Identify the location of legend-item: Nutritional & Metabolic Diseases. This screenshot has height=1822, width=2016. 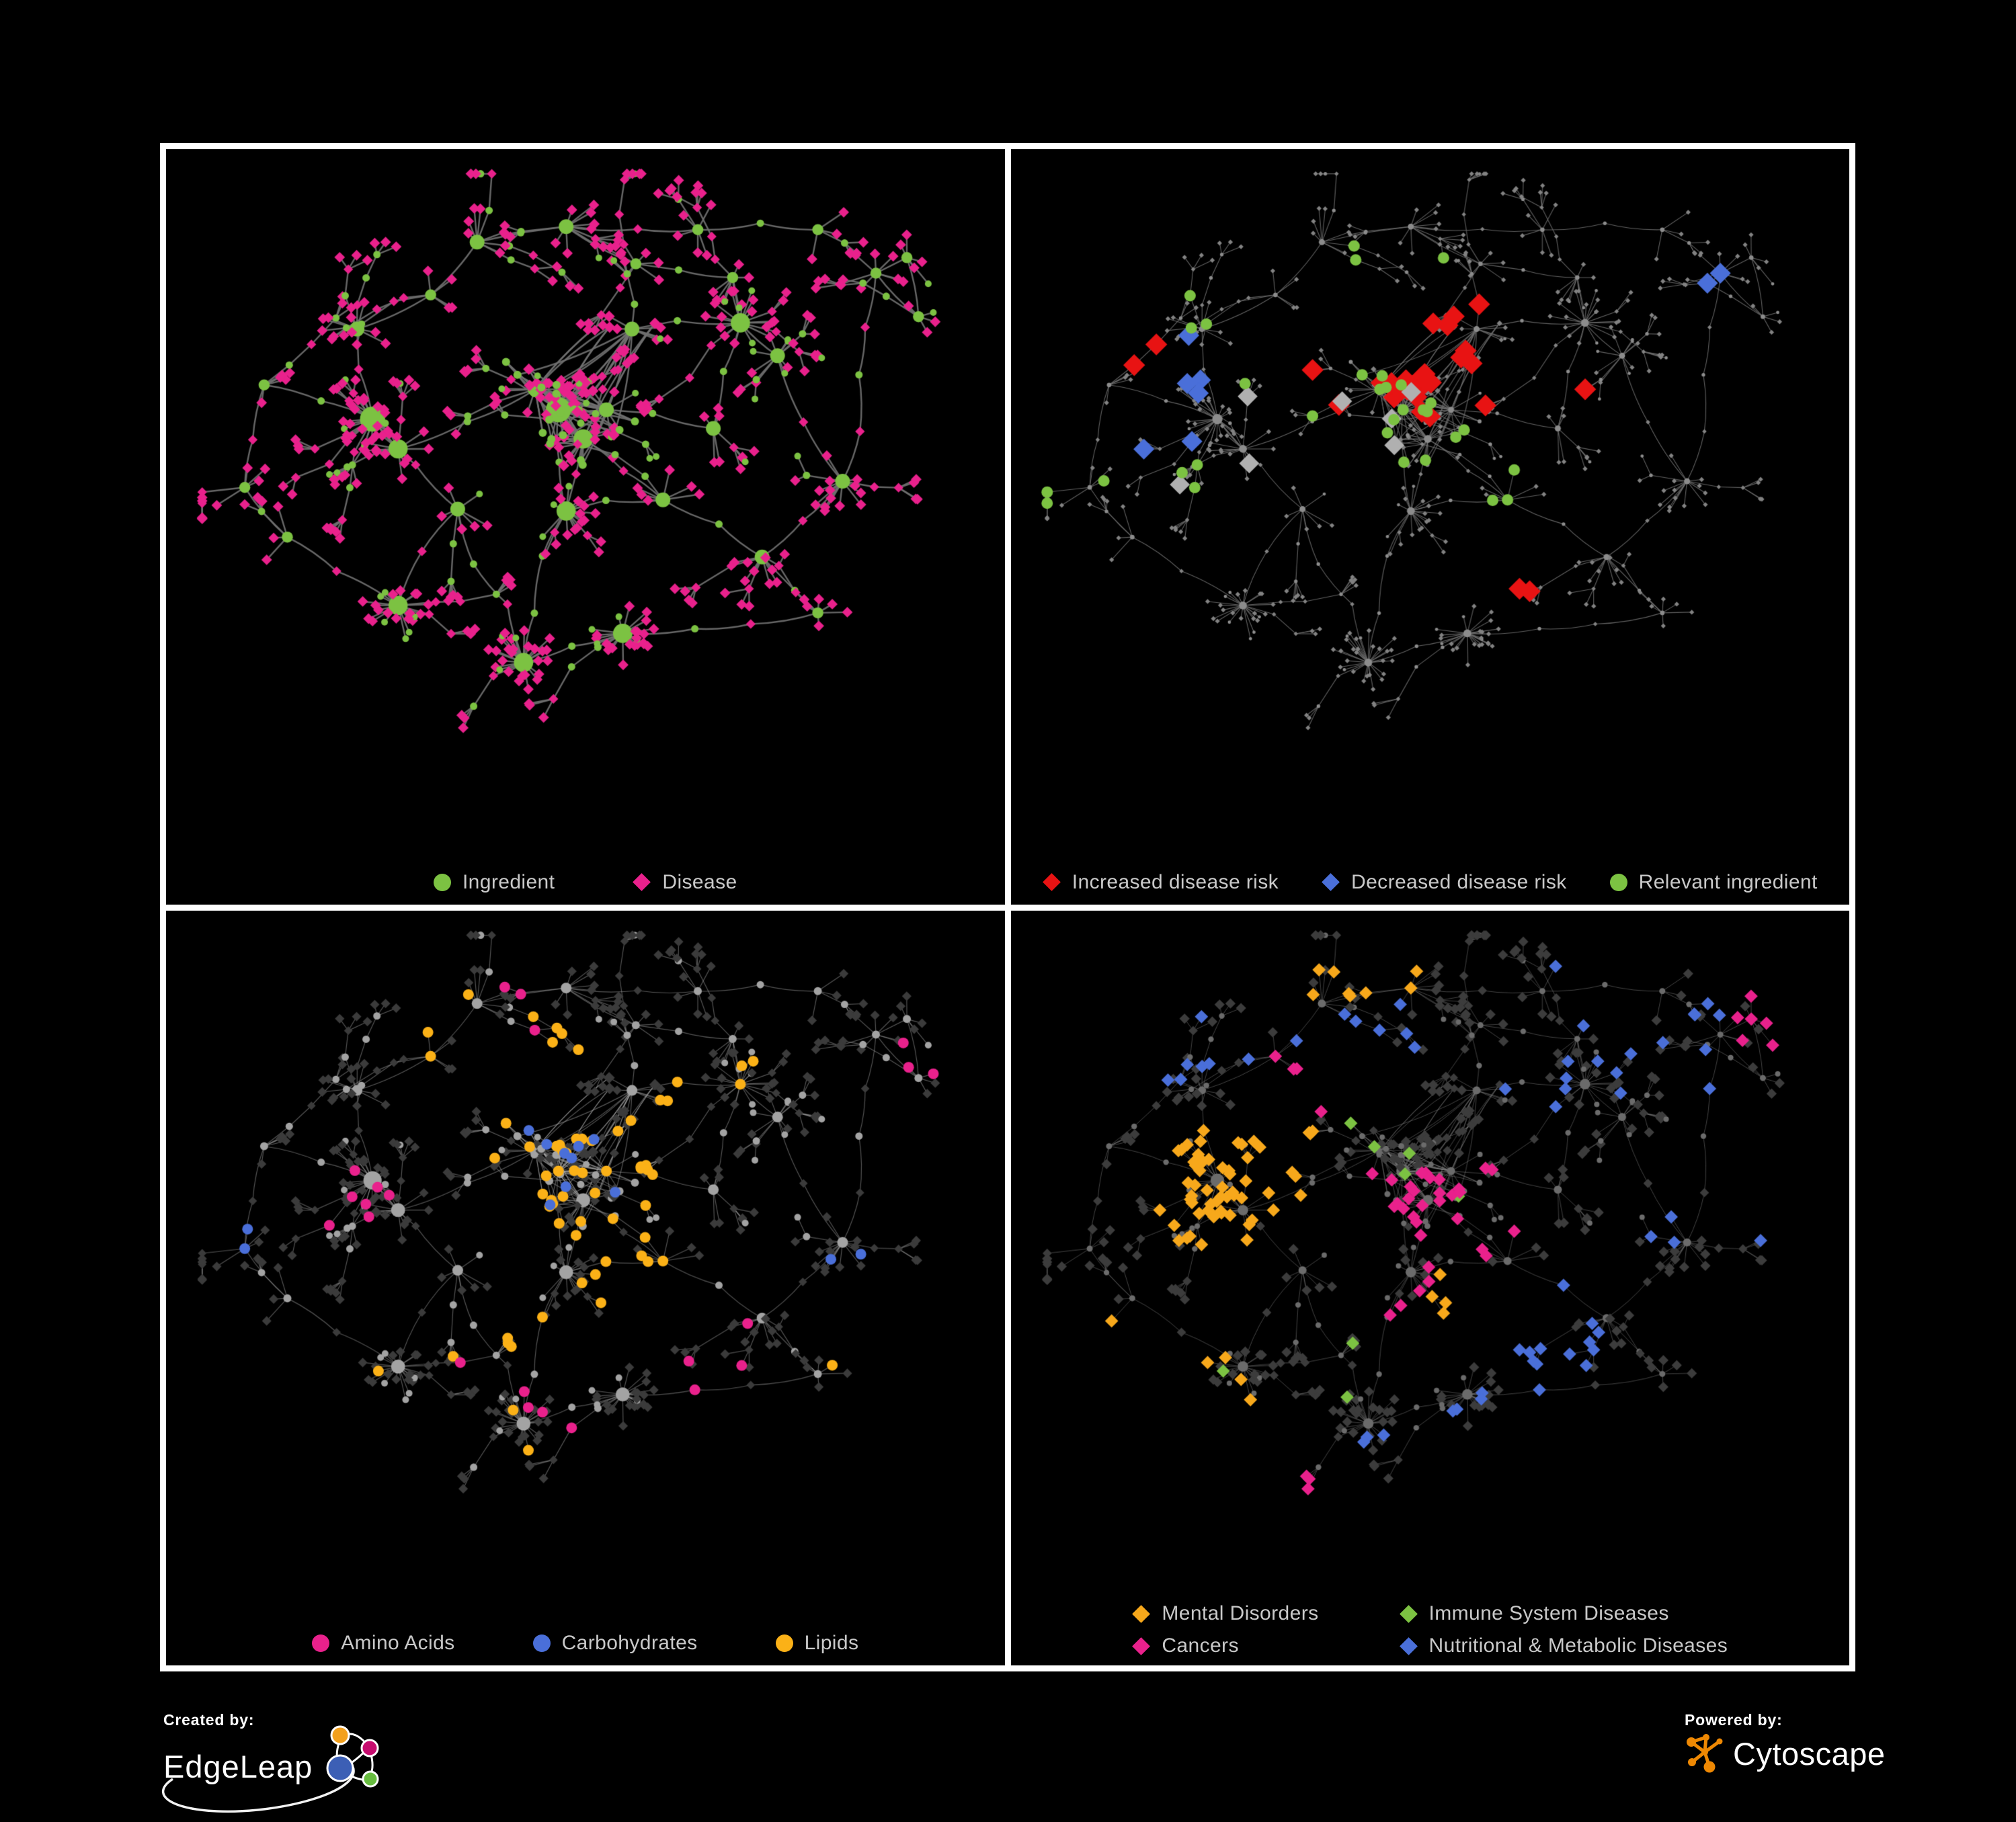
(1563, 1645).